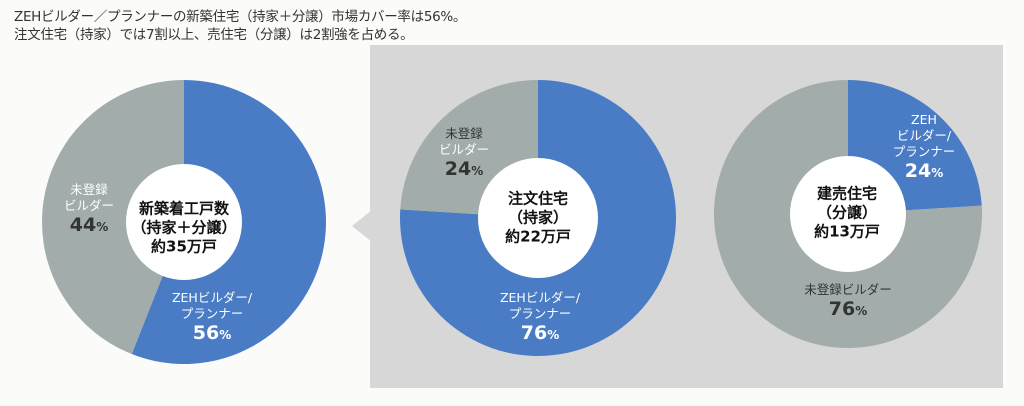 This screenshot has height=406, width=1024. I want to click on chart1-center-title: 新築着工戸数 （持家＋分譲） 約35万戸, so click(183, 228).